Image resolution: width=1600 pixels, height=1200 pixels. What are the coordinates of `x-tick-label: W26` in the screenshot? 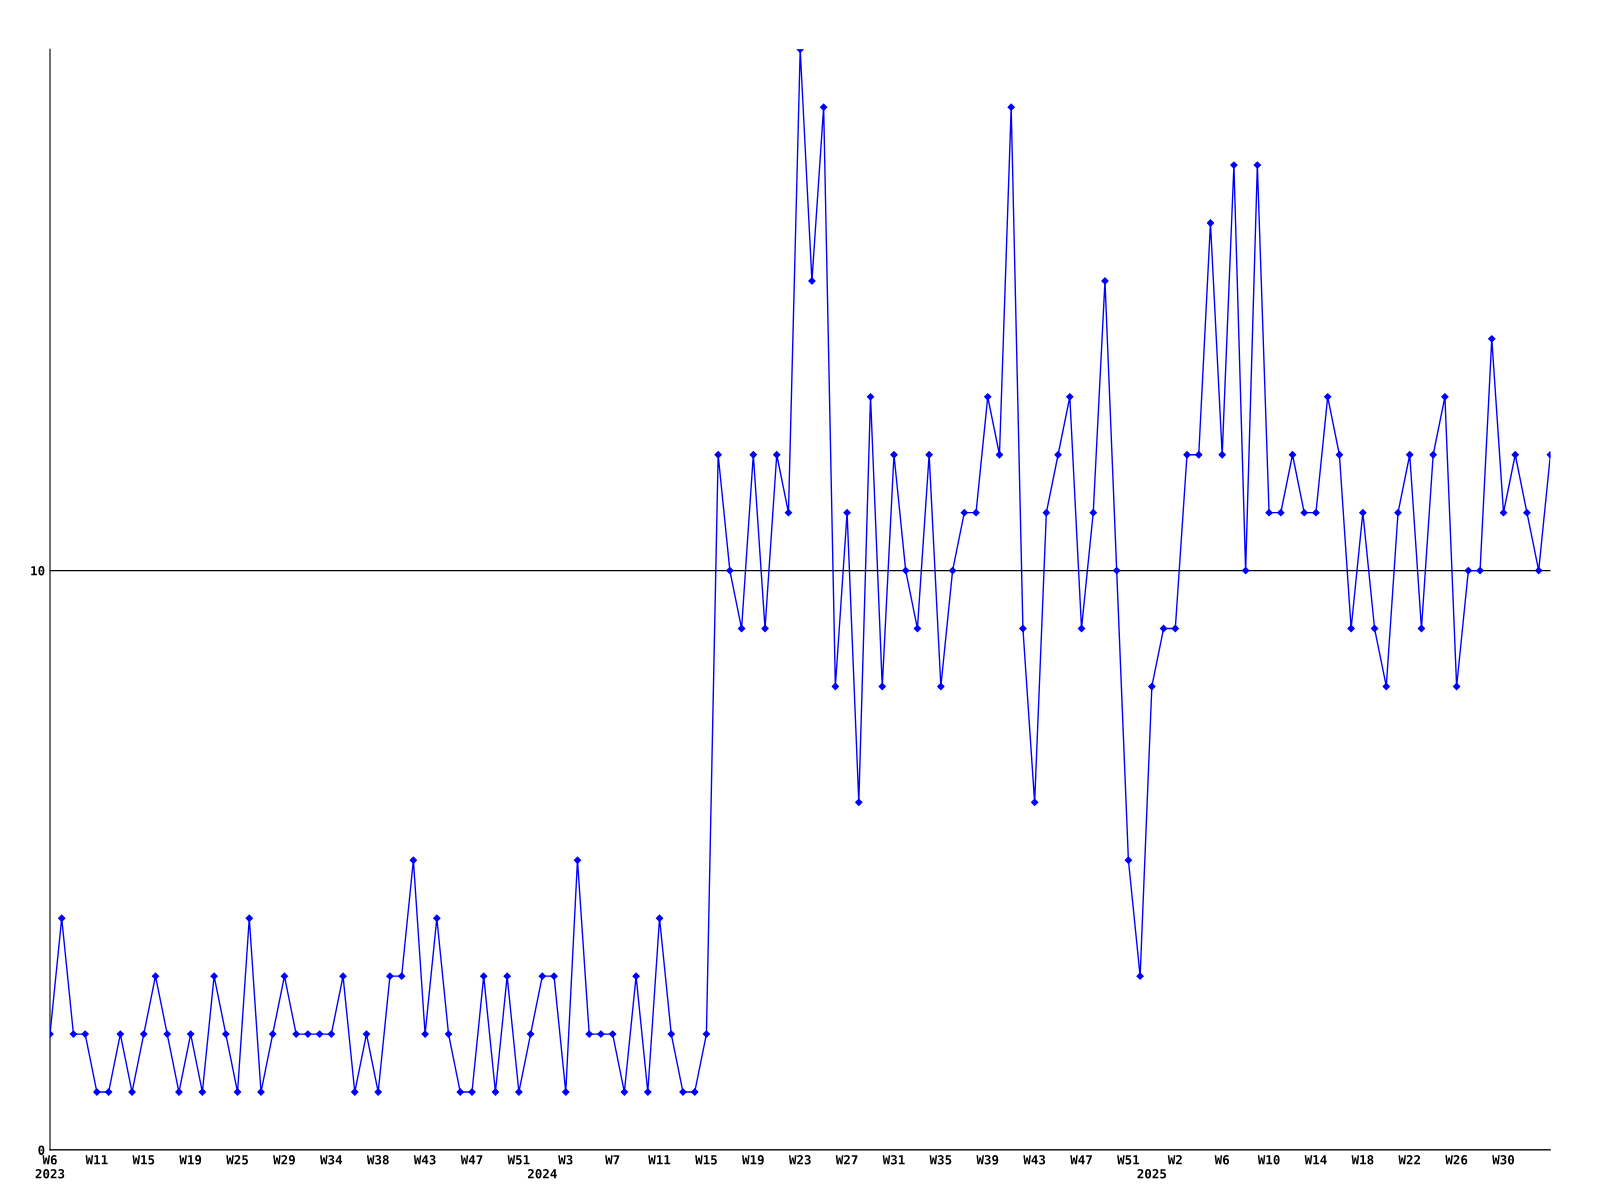 It's located at (1456, 1160).